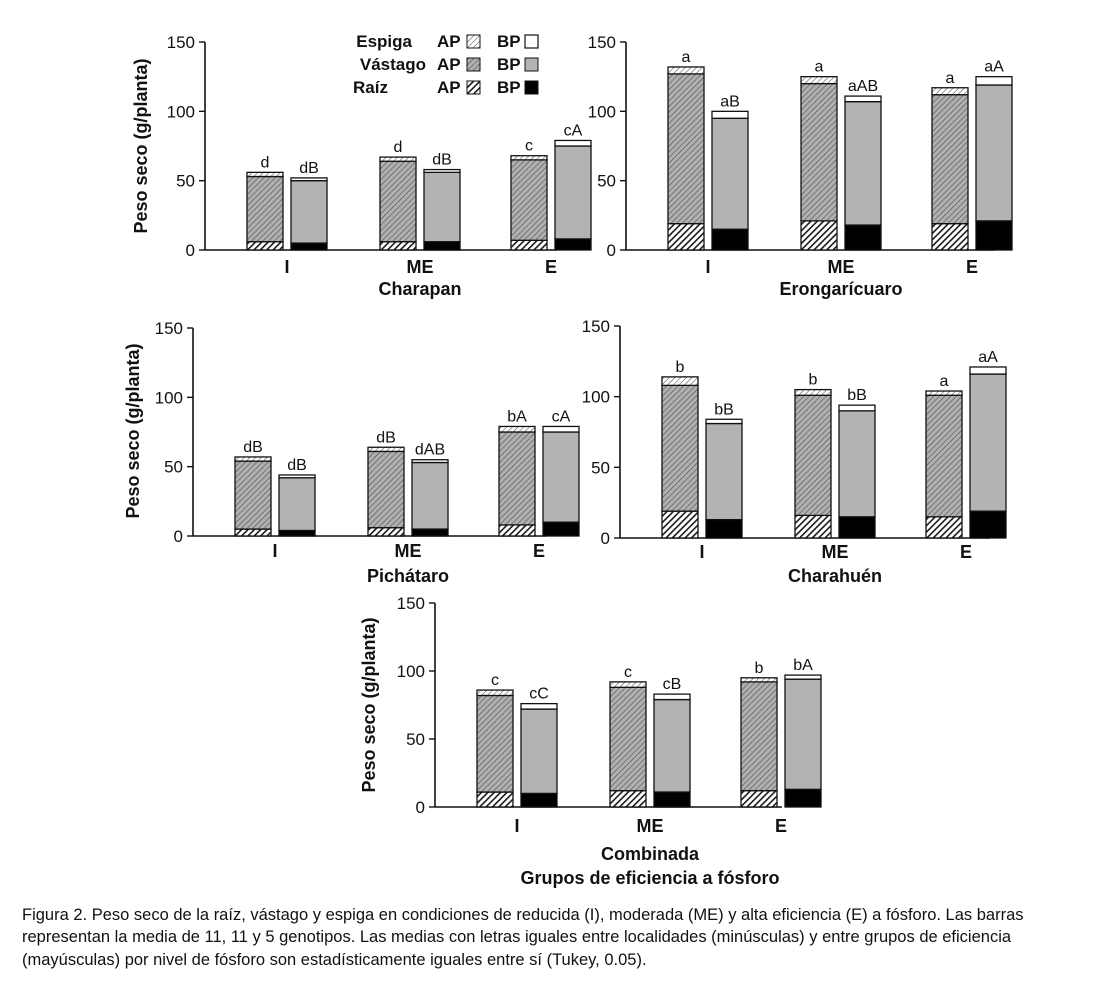 The width and height of the screenshot is (1097, 1004). I want to click on bar-charahuen-i-bp-raiz, so click(724, 528).